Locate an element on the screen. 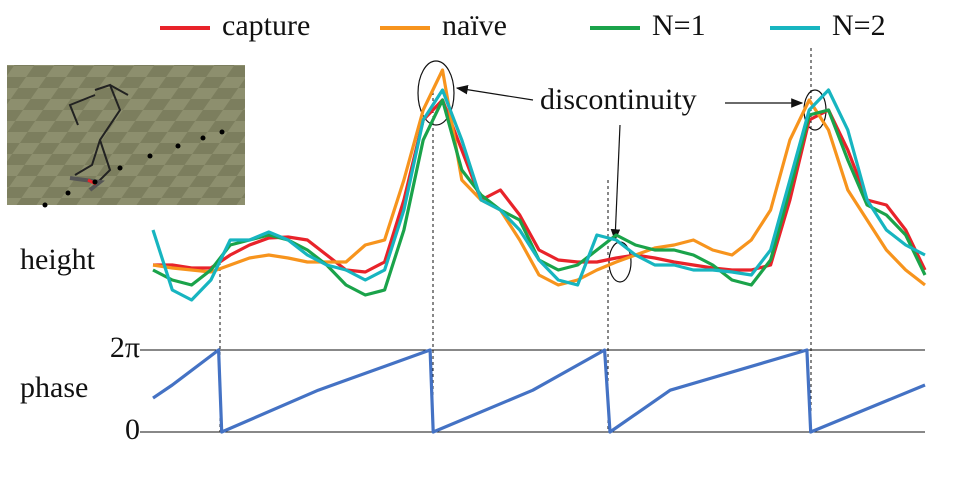 The image size is (958, 486). legend-label: naïve is located at coordinates (474, 25).